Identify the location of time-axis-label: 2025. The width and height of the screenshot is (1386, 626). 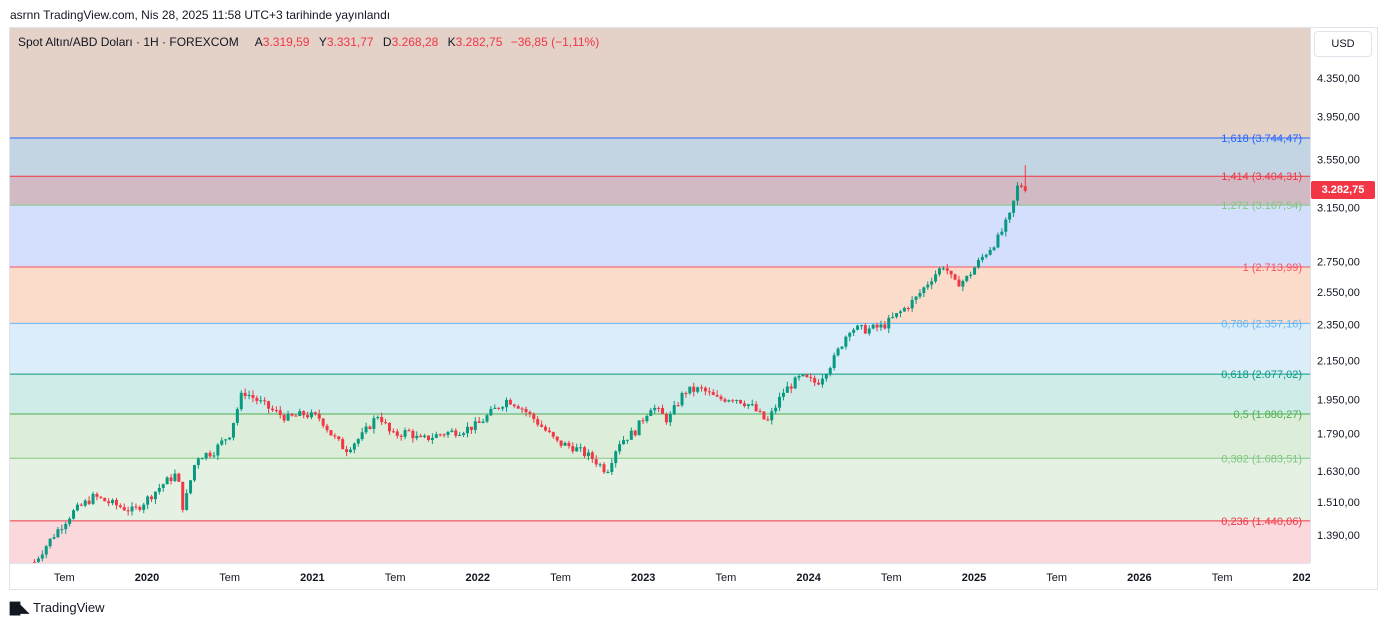
(974, 578).